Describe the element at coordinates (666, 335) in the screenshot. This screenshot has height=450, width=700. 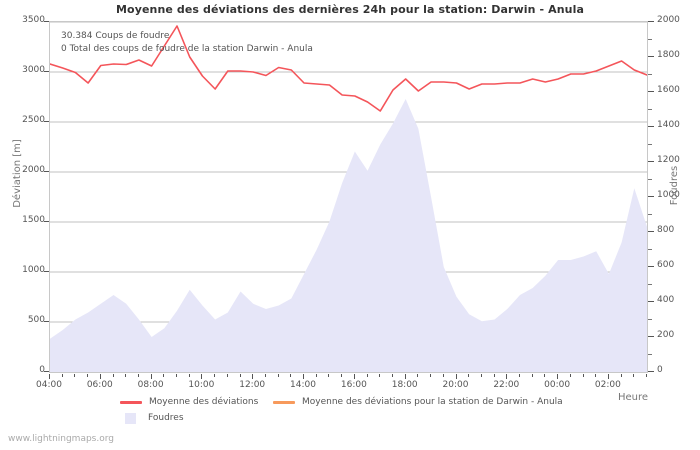
I see `y-tick-label-right: 200` at that location.